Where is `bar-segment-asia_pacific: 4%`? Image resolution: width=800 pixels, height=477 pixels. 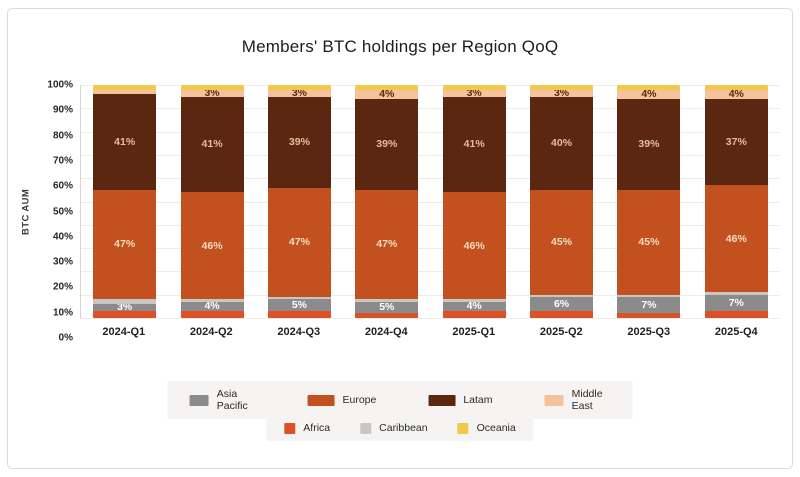
bar-segment-asia_pacific: 4% is located at coordinates (212, 306).